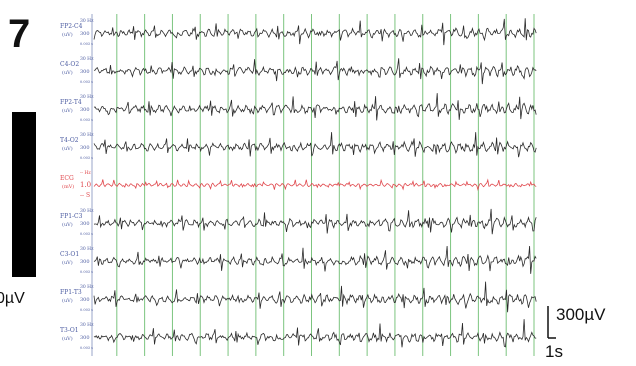 Image resolution: width=636 pixels, height=366 pixels. What do you see at coordinates (69, 64) in the screenshot?
I see `channel-name: C4-O2` at bounding box center [69, 64].